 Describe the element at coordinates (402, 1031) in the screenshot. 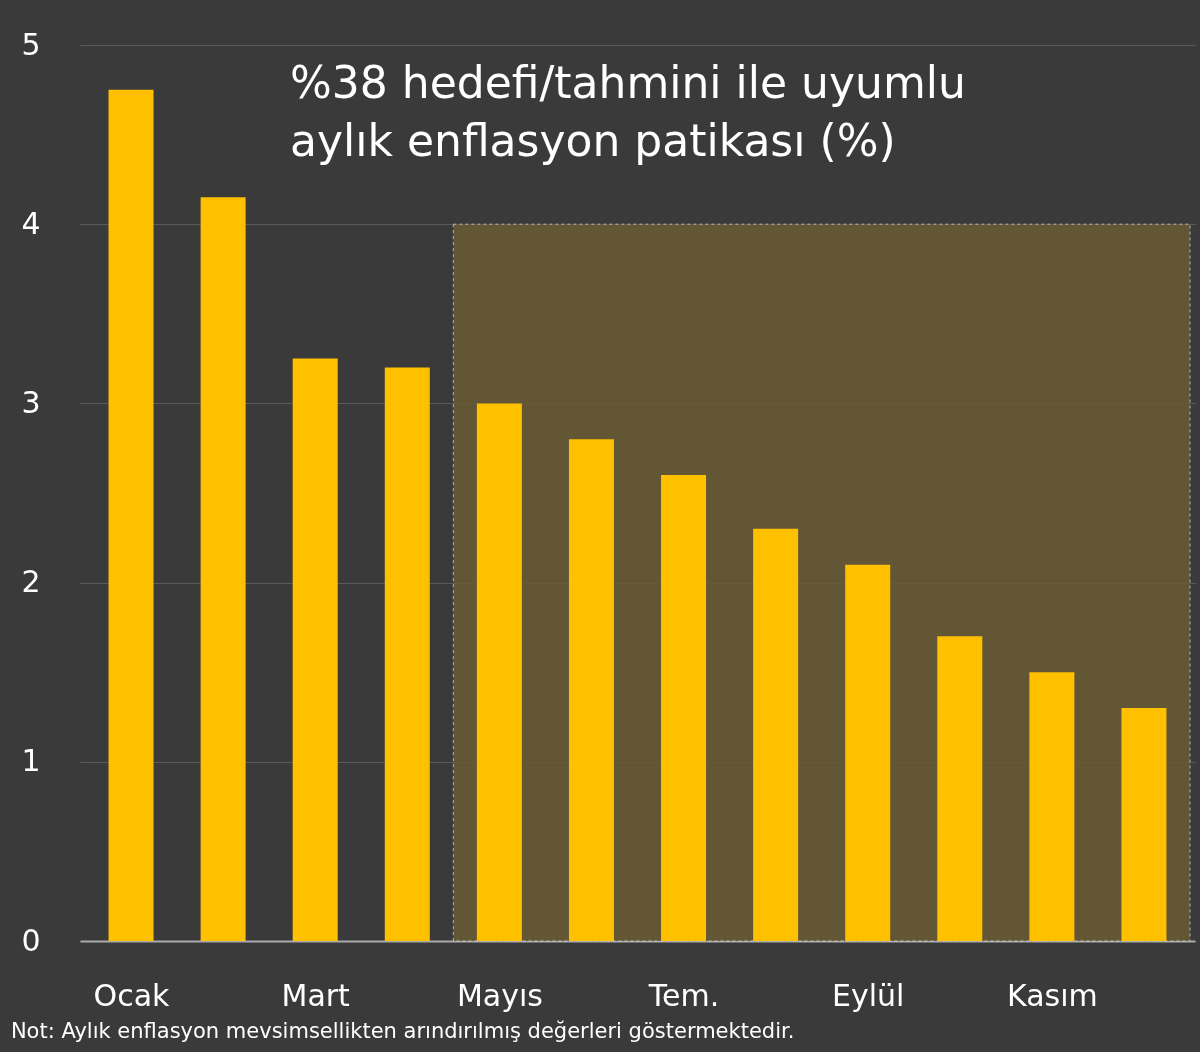

I see `text: Not: Aylık enflasyon mevsimsellikten arındırılmış değerleri göstermektedir.` at that location.